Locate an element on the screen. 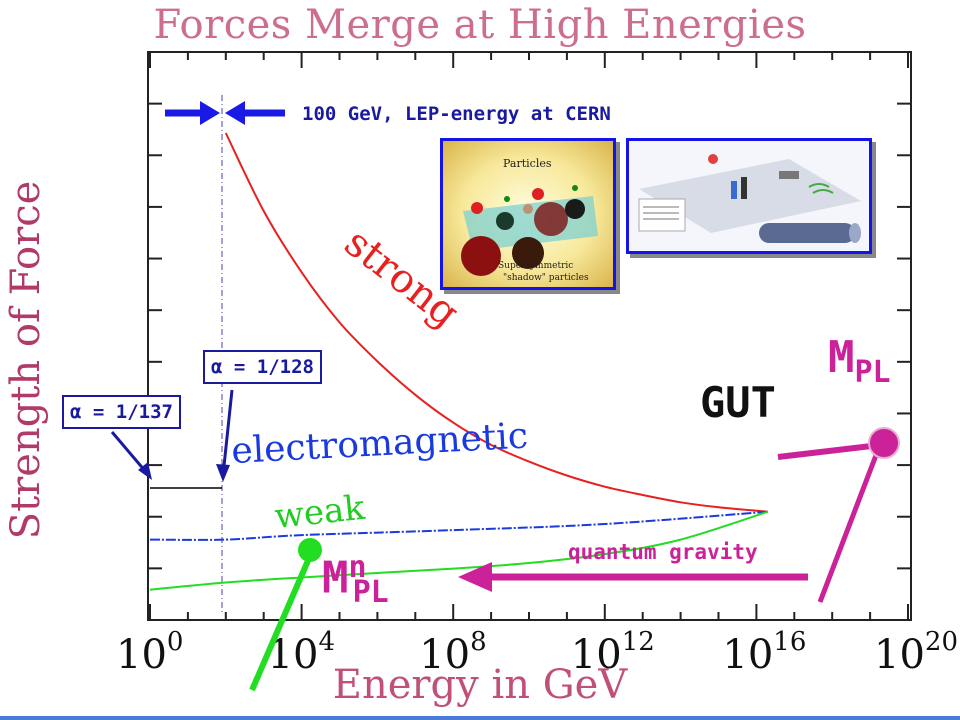 The height and width of the screenshot is (720, 960). susy-caption-2: "shadow" particles is located at coordinates (546, 278).